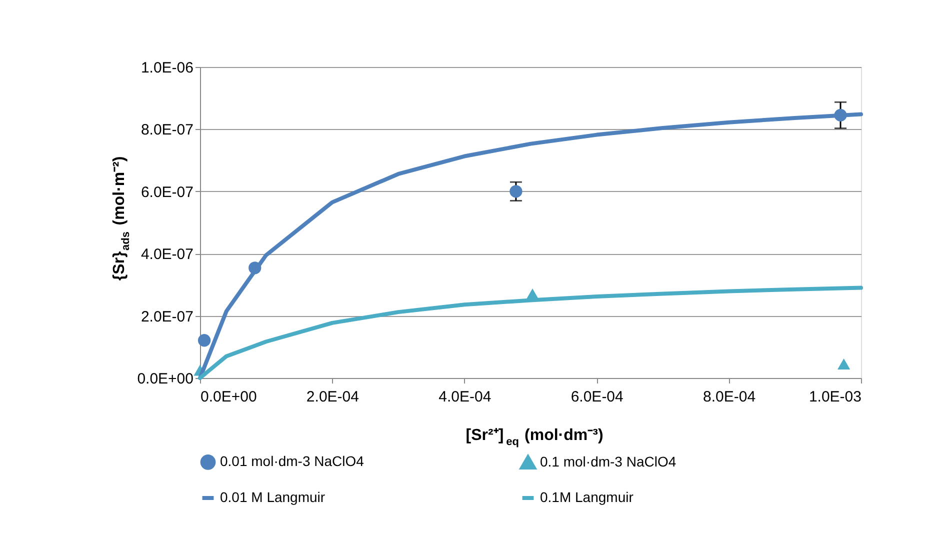 Image resolution: width=931 pixels, height=548 pixels. Describe the element at coordinates (729, 397) in the screenshot. I see `x-tick-label: 8.0E-04` at that location.